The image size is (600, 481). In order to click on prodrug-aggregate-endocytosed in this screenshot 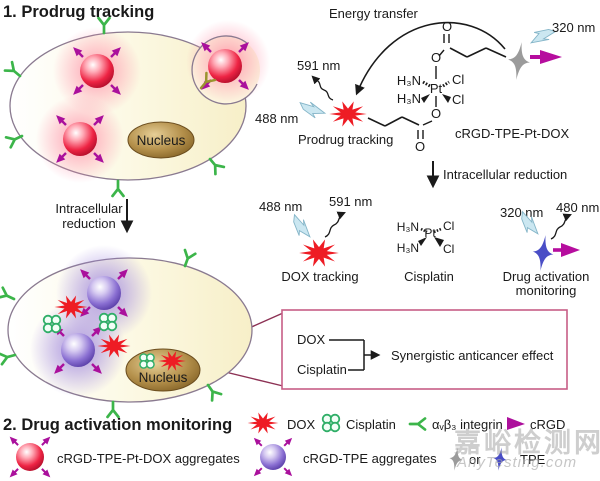, I will do `click(224, 65)`.